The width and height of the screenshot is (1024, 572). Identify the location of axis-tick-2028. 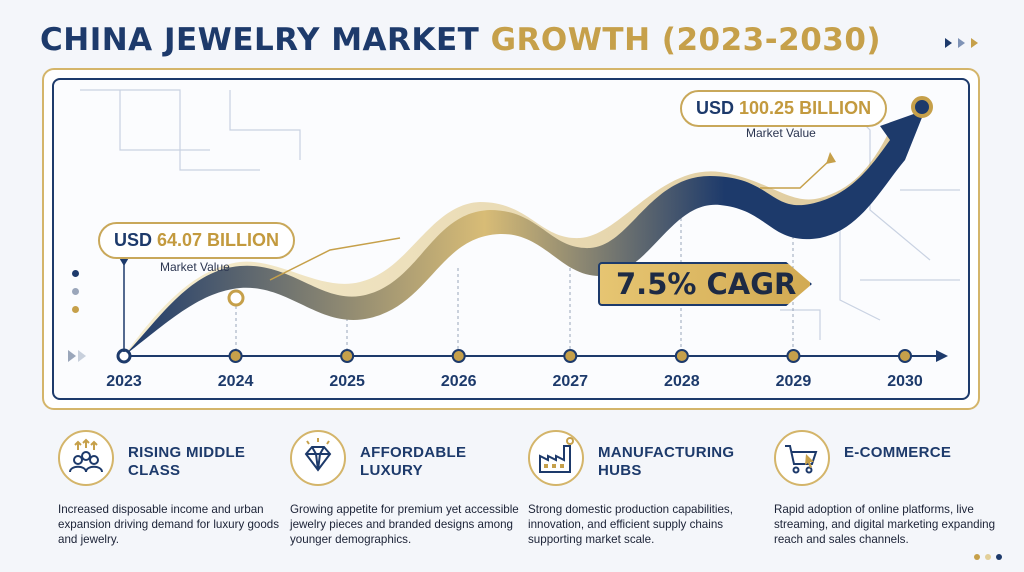
(681, 356).